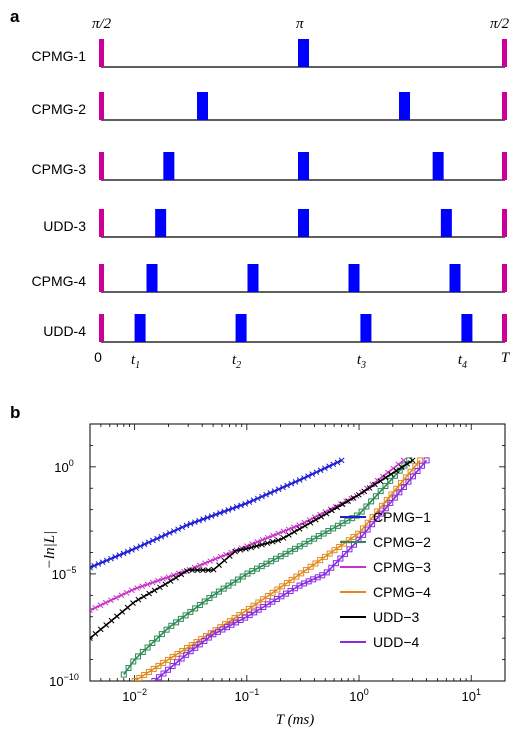 This screenshot has height=731, width=520. Describe the element at coordinates (134, 695) in the screenshot. I see `x-tick-label: 10⁻²` at that location.